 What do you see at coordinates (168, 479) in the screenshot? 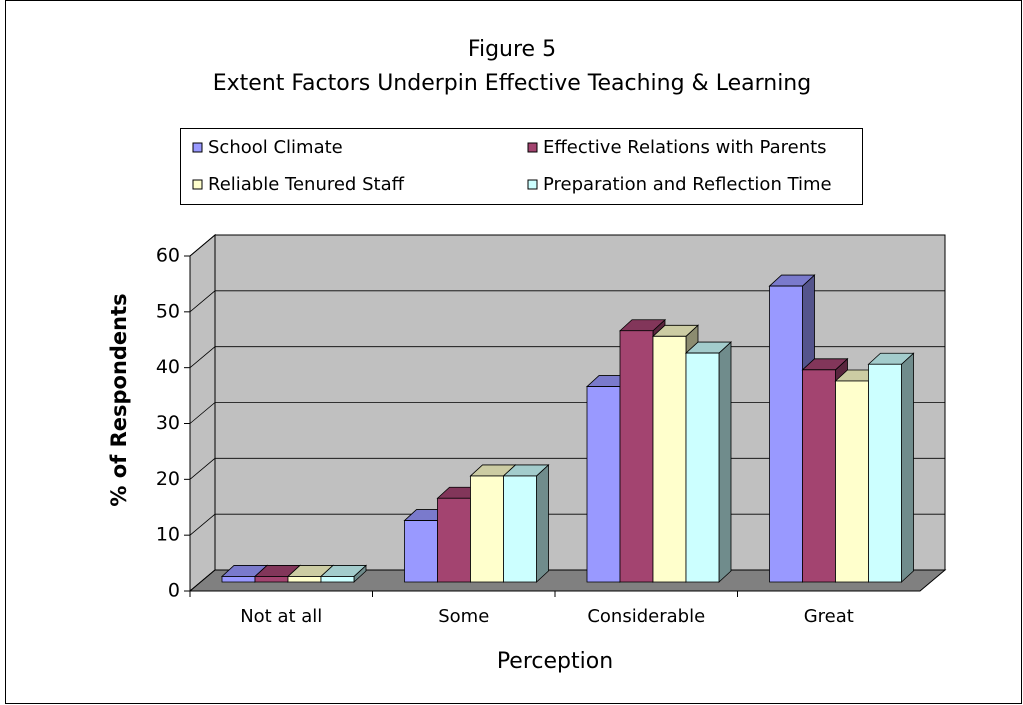
I see `y-tick-label: 20` at bounding box center [168, 479].